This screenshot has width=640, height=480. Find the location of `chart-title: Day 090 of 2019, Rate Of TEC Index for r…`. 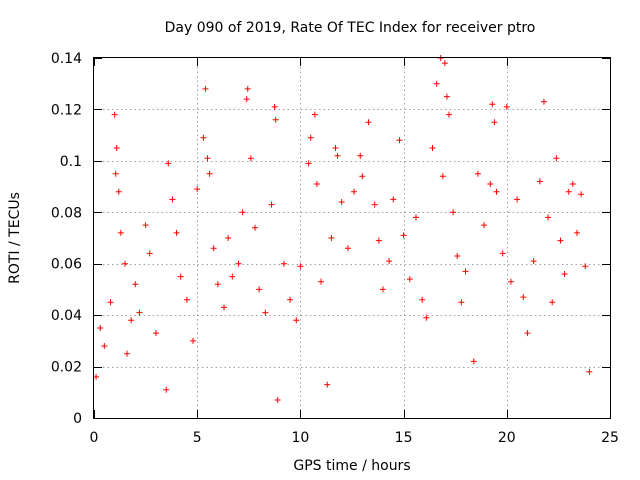

chart-title: Day 090 of 2019, Rate Of TEC Index for r… is located at coordinates (350, 28).